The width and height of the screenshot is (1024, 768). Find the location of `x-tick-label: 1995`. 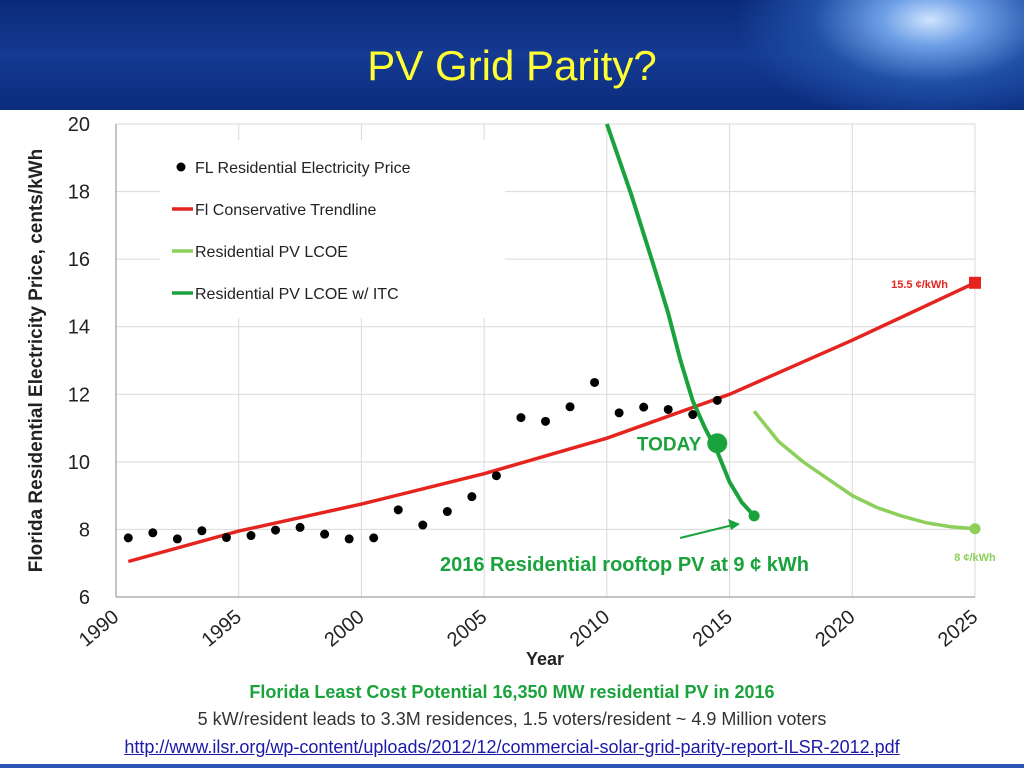

x-tick-label: 1995 is located at coordinates (222, 628).